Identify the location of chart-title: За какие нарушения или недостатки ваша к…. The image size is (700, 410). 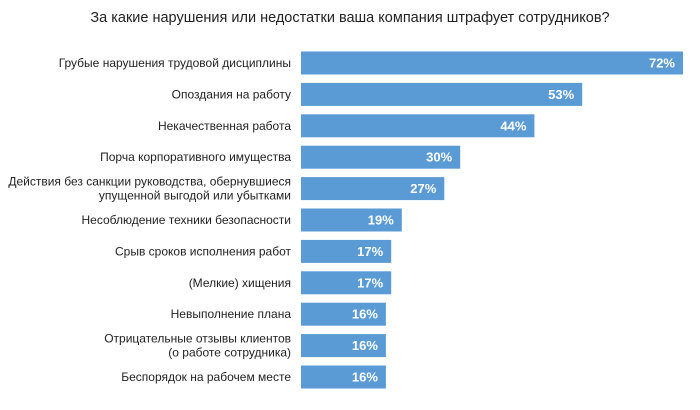
(349, 18).